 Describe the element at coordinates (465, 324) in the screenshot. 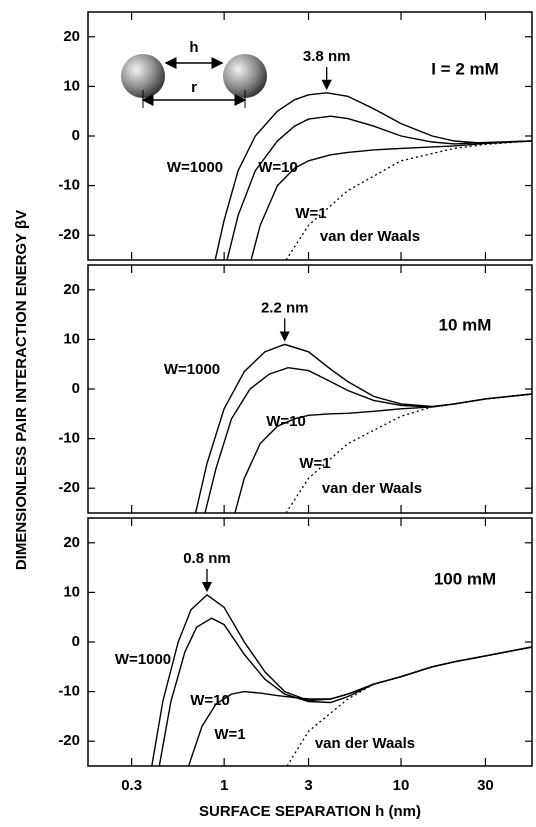

I see `panel-title: 10 mM` at that location.